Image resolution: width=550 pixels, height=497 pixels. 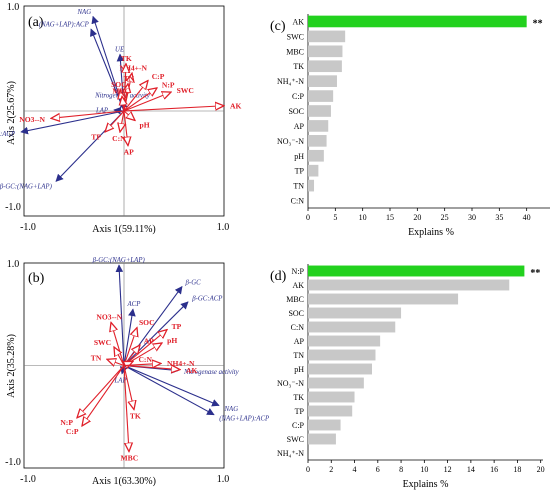 What do you see at coordinates (322, 439) in the screenshot?
I see `bar-swc` at bounding box center [322, 439].